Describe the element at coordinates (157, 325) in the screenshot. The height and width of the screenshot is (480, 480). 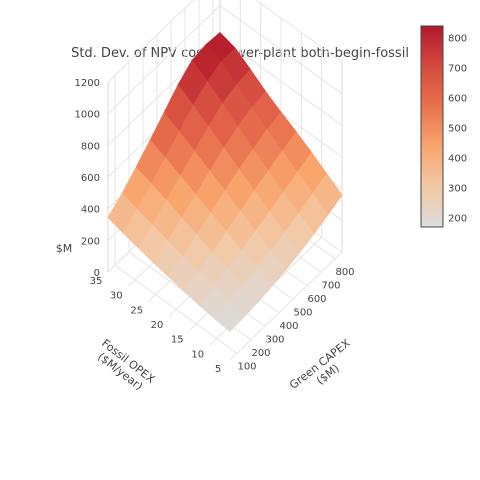
I see `y-tick-label: 20` at that location.